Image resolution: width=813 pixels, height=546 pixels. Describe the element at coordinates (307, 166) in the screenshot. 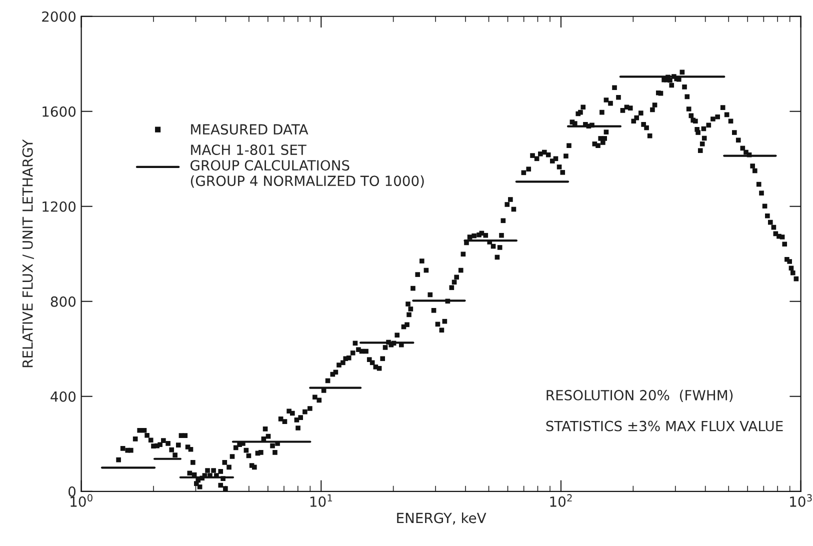

I see `legend-label: MACH 1-801 SET GROUP CALCULATIONS (GROUP 4 NORMALIZED TO 1000)` at that location.